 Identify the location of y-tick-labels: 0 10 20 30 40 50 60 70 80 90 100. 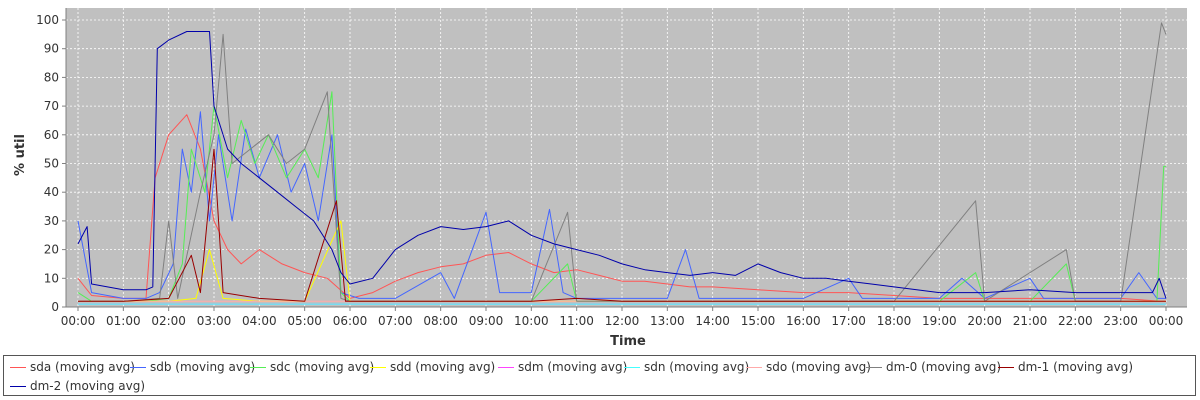
(47, 163).